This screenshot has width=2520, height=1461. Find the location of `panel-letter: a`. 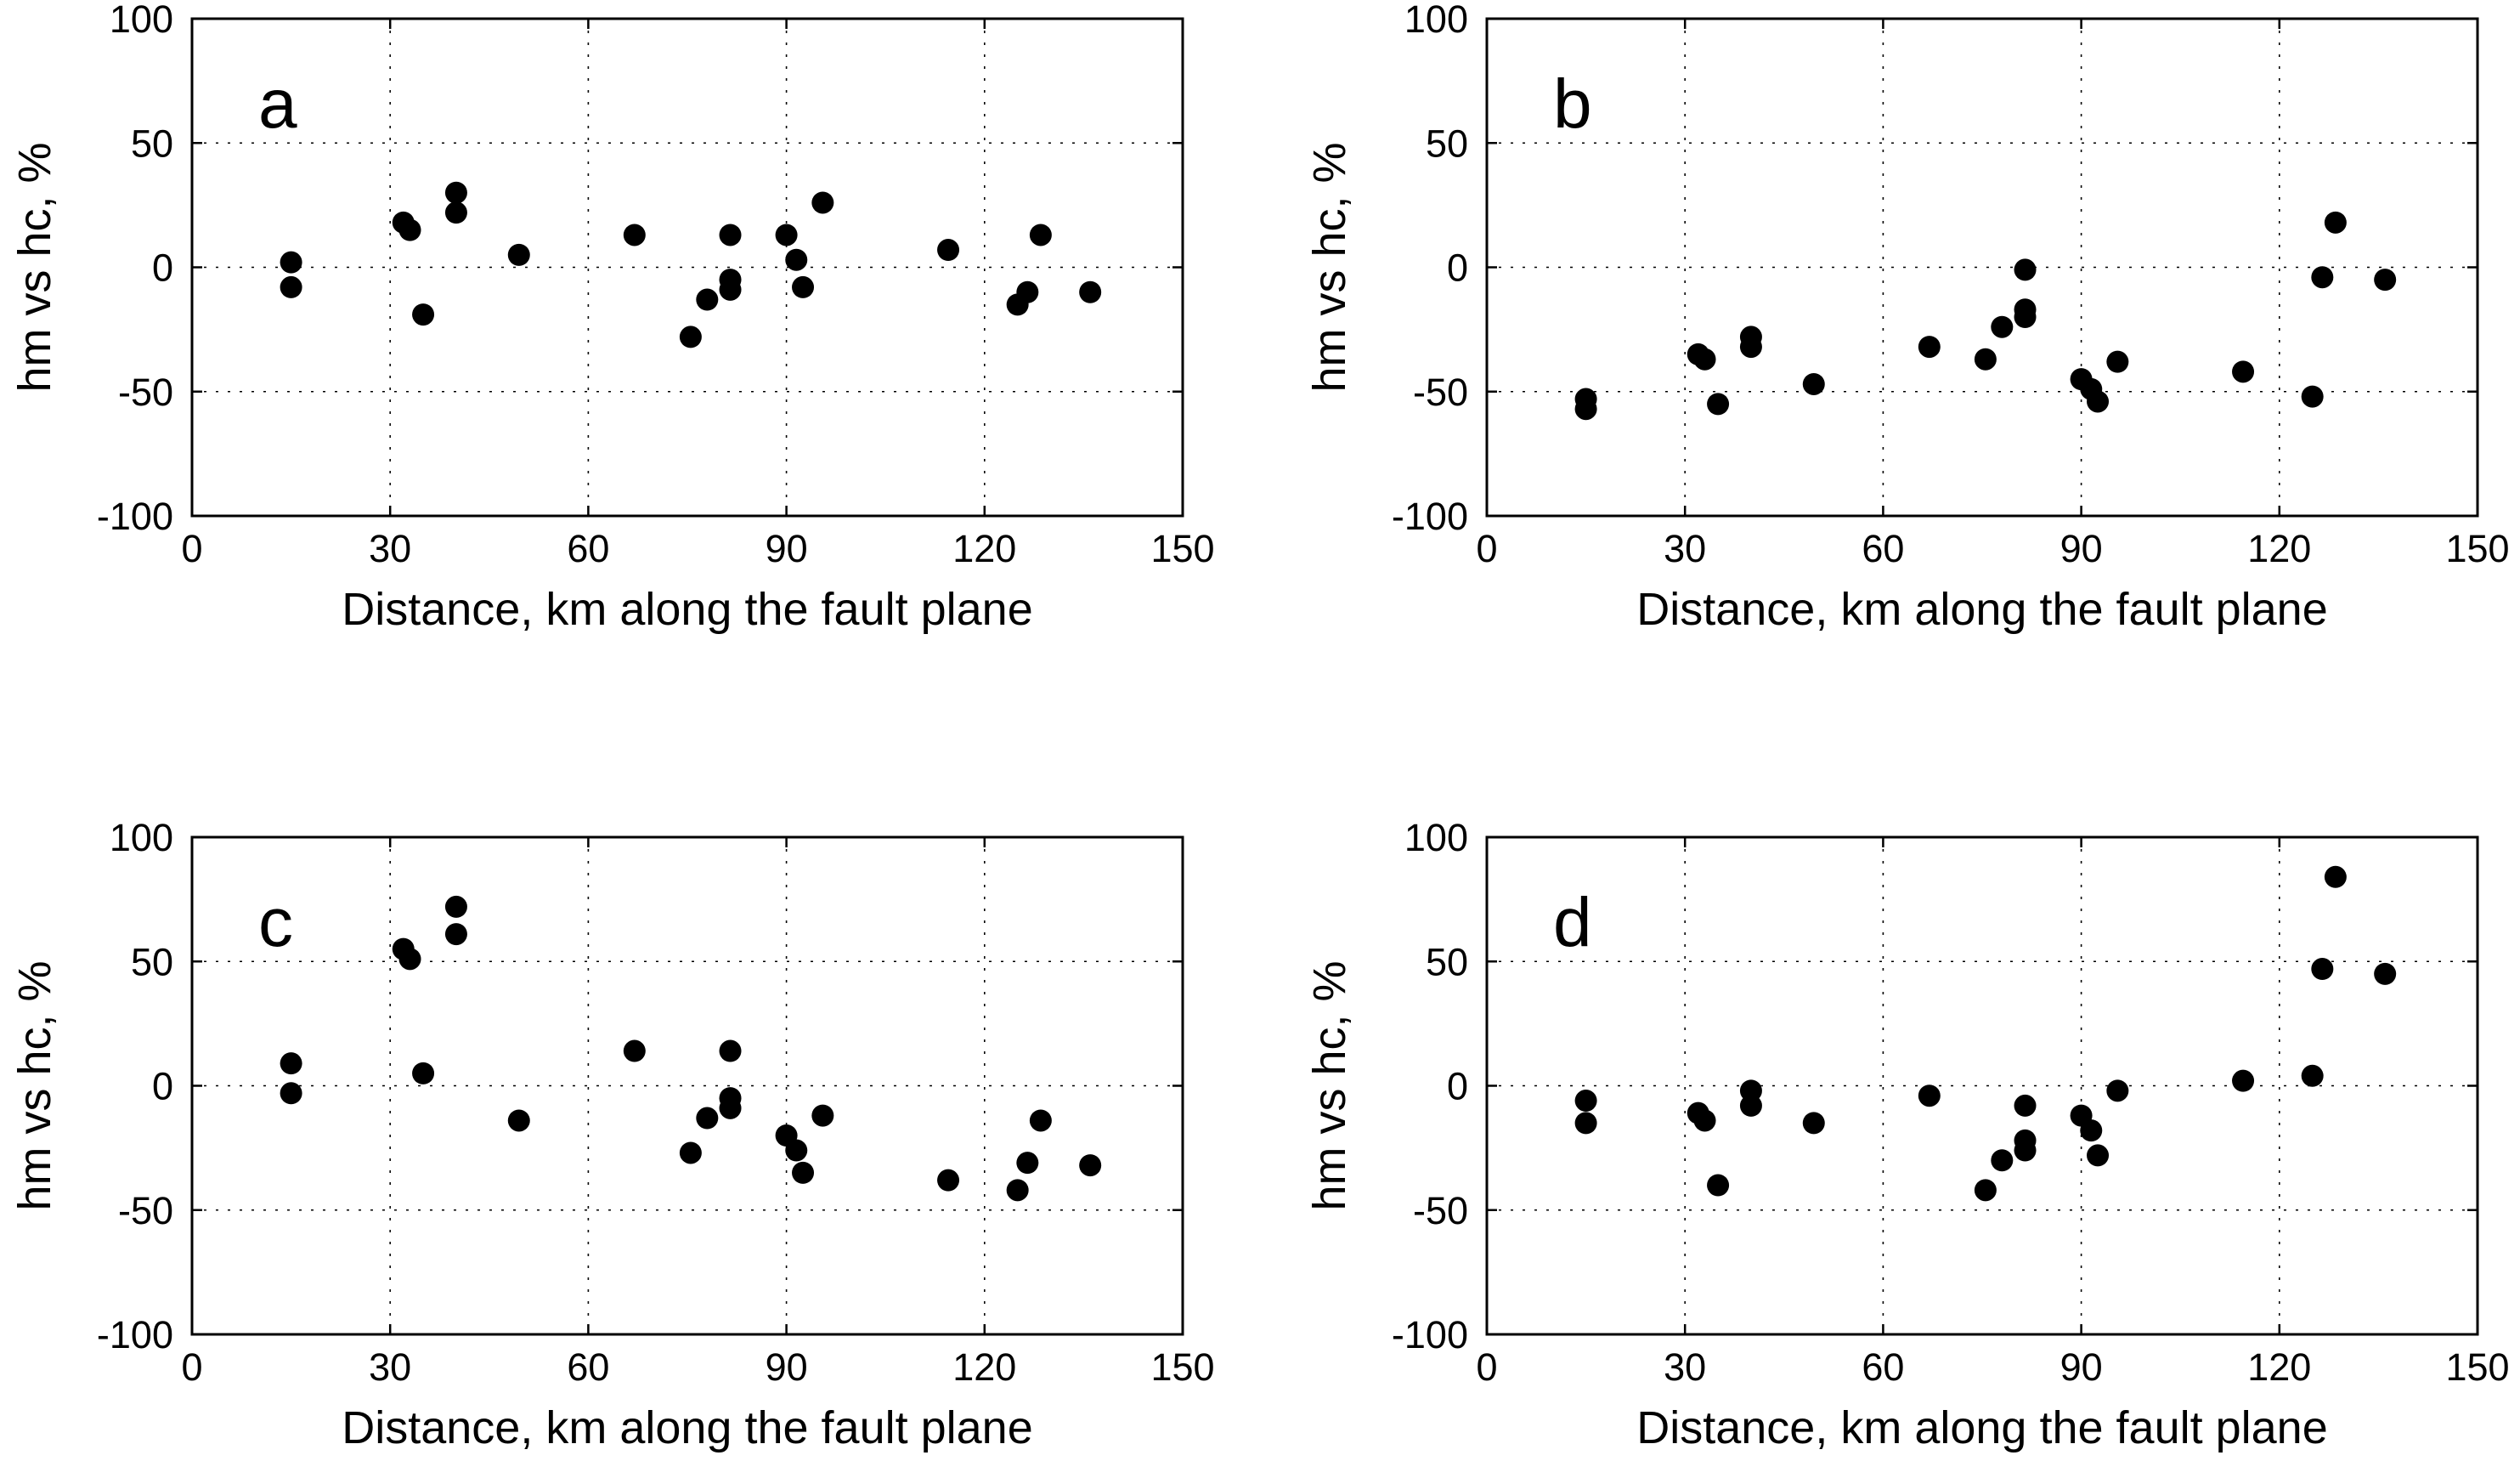

panel-letter: a is located at coordinates (277, 104).